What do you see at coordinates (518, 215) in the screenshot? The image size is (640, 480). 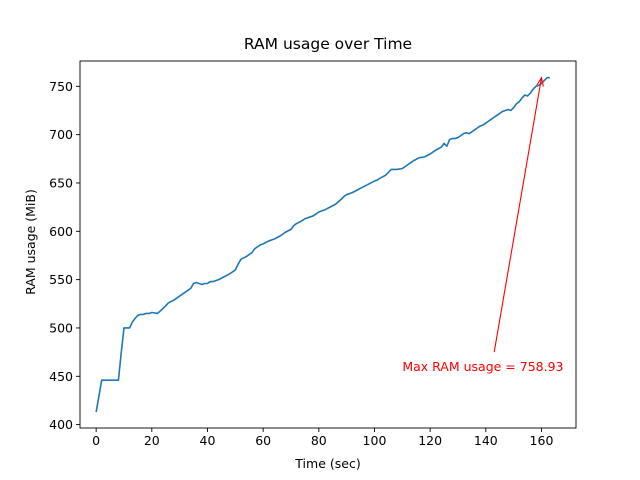 I see `annotation-arrow-shaft` at bounding box center [518, 215].